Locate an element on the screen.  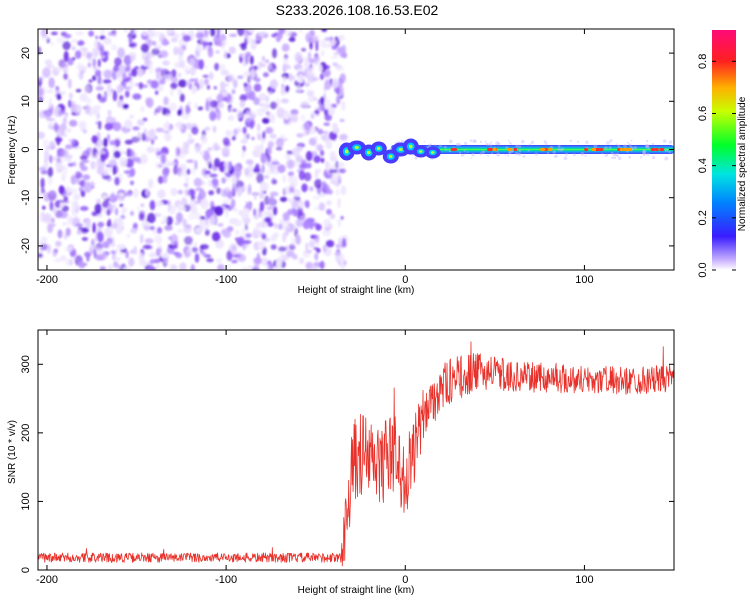
signal-hotspot is located at coordinates (594, 149).